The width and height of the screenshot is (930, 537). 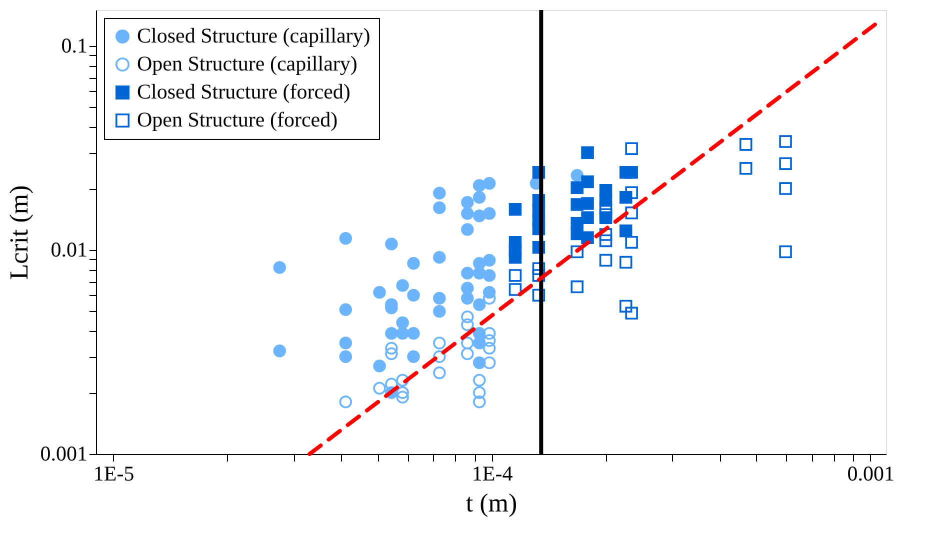 What do you see at coordinates (493, 474) in the screenshot?
I see `x-tick-label: 1E-4` at bounding box center [493, 474].